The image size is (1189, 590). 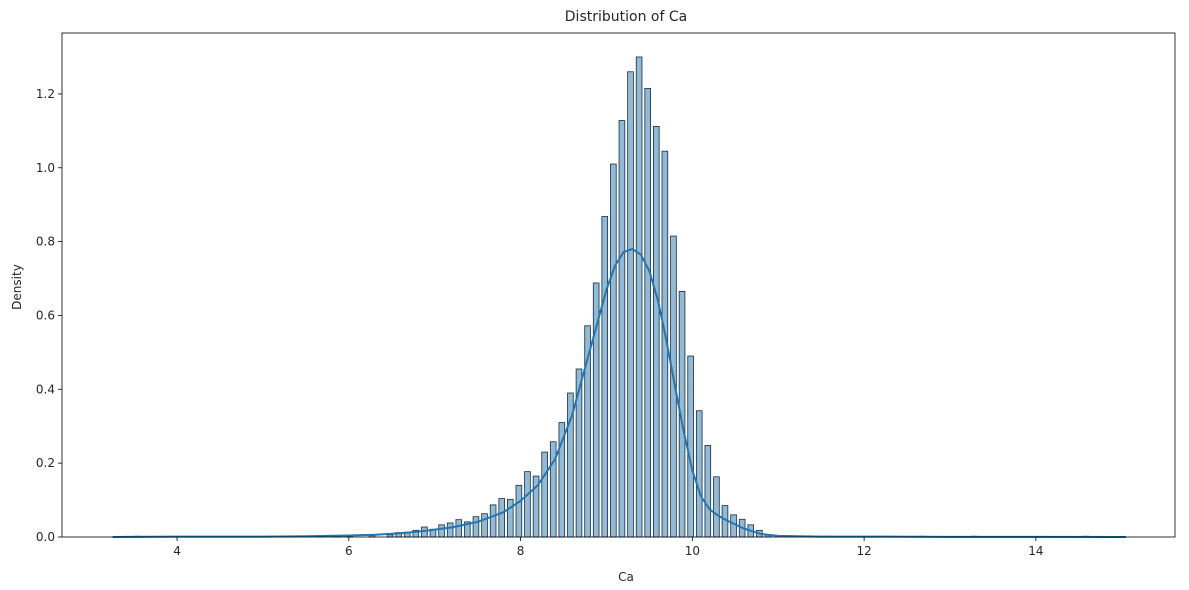 I want to click on x-tick-label: 6, so click(x=349, y=551).